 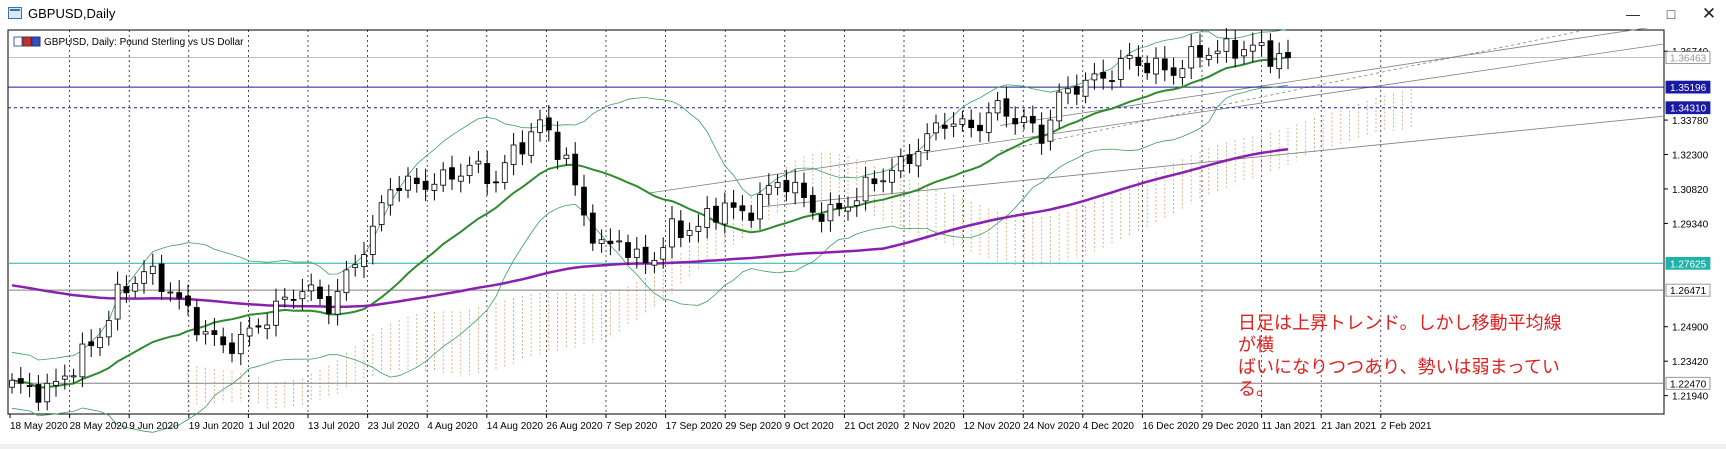 What do you see at coordinates (1633, 14) in the screenshot?
I see `minimize-icon: —` at bounding box center [1633, 14].